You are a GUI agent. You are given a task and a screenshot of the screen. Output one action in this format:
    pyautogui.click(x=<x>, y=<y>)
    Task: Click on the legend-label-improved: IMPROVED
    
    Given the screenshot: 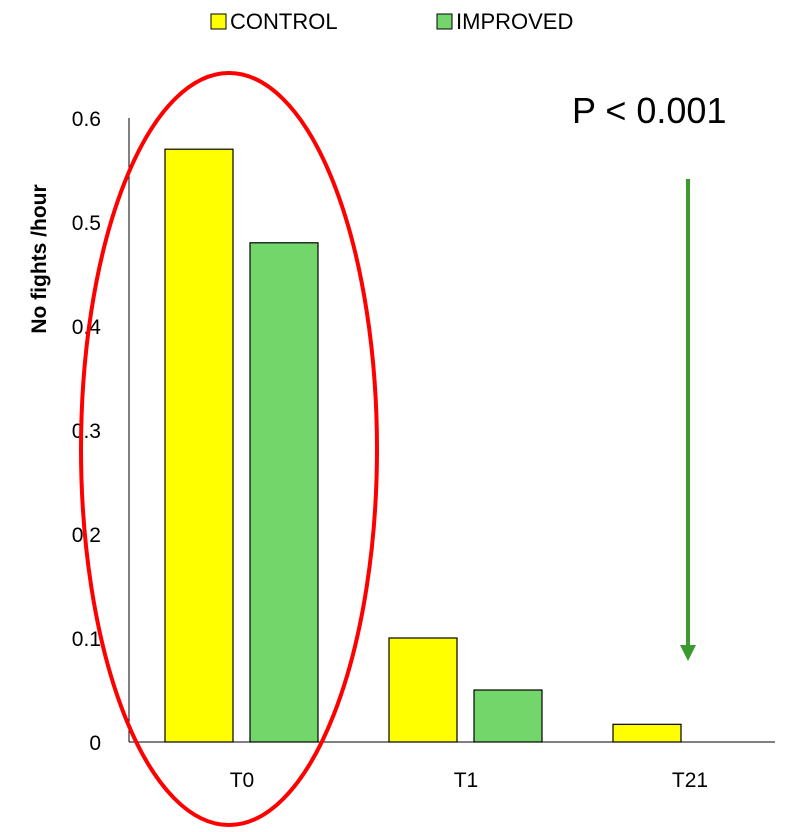 What is the action you would take?
    pyautogui.click(x=514, y=21)
    